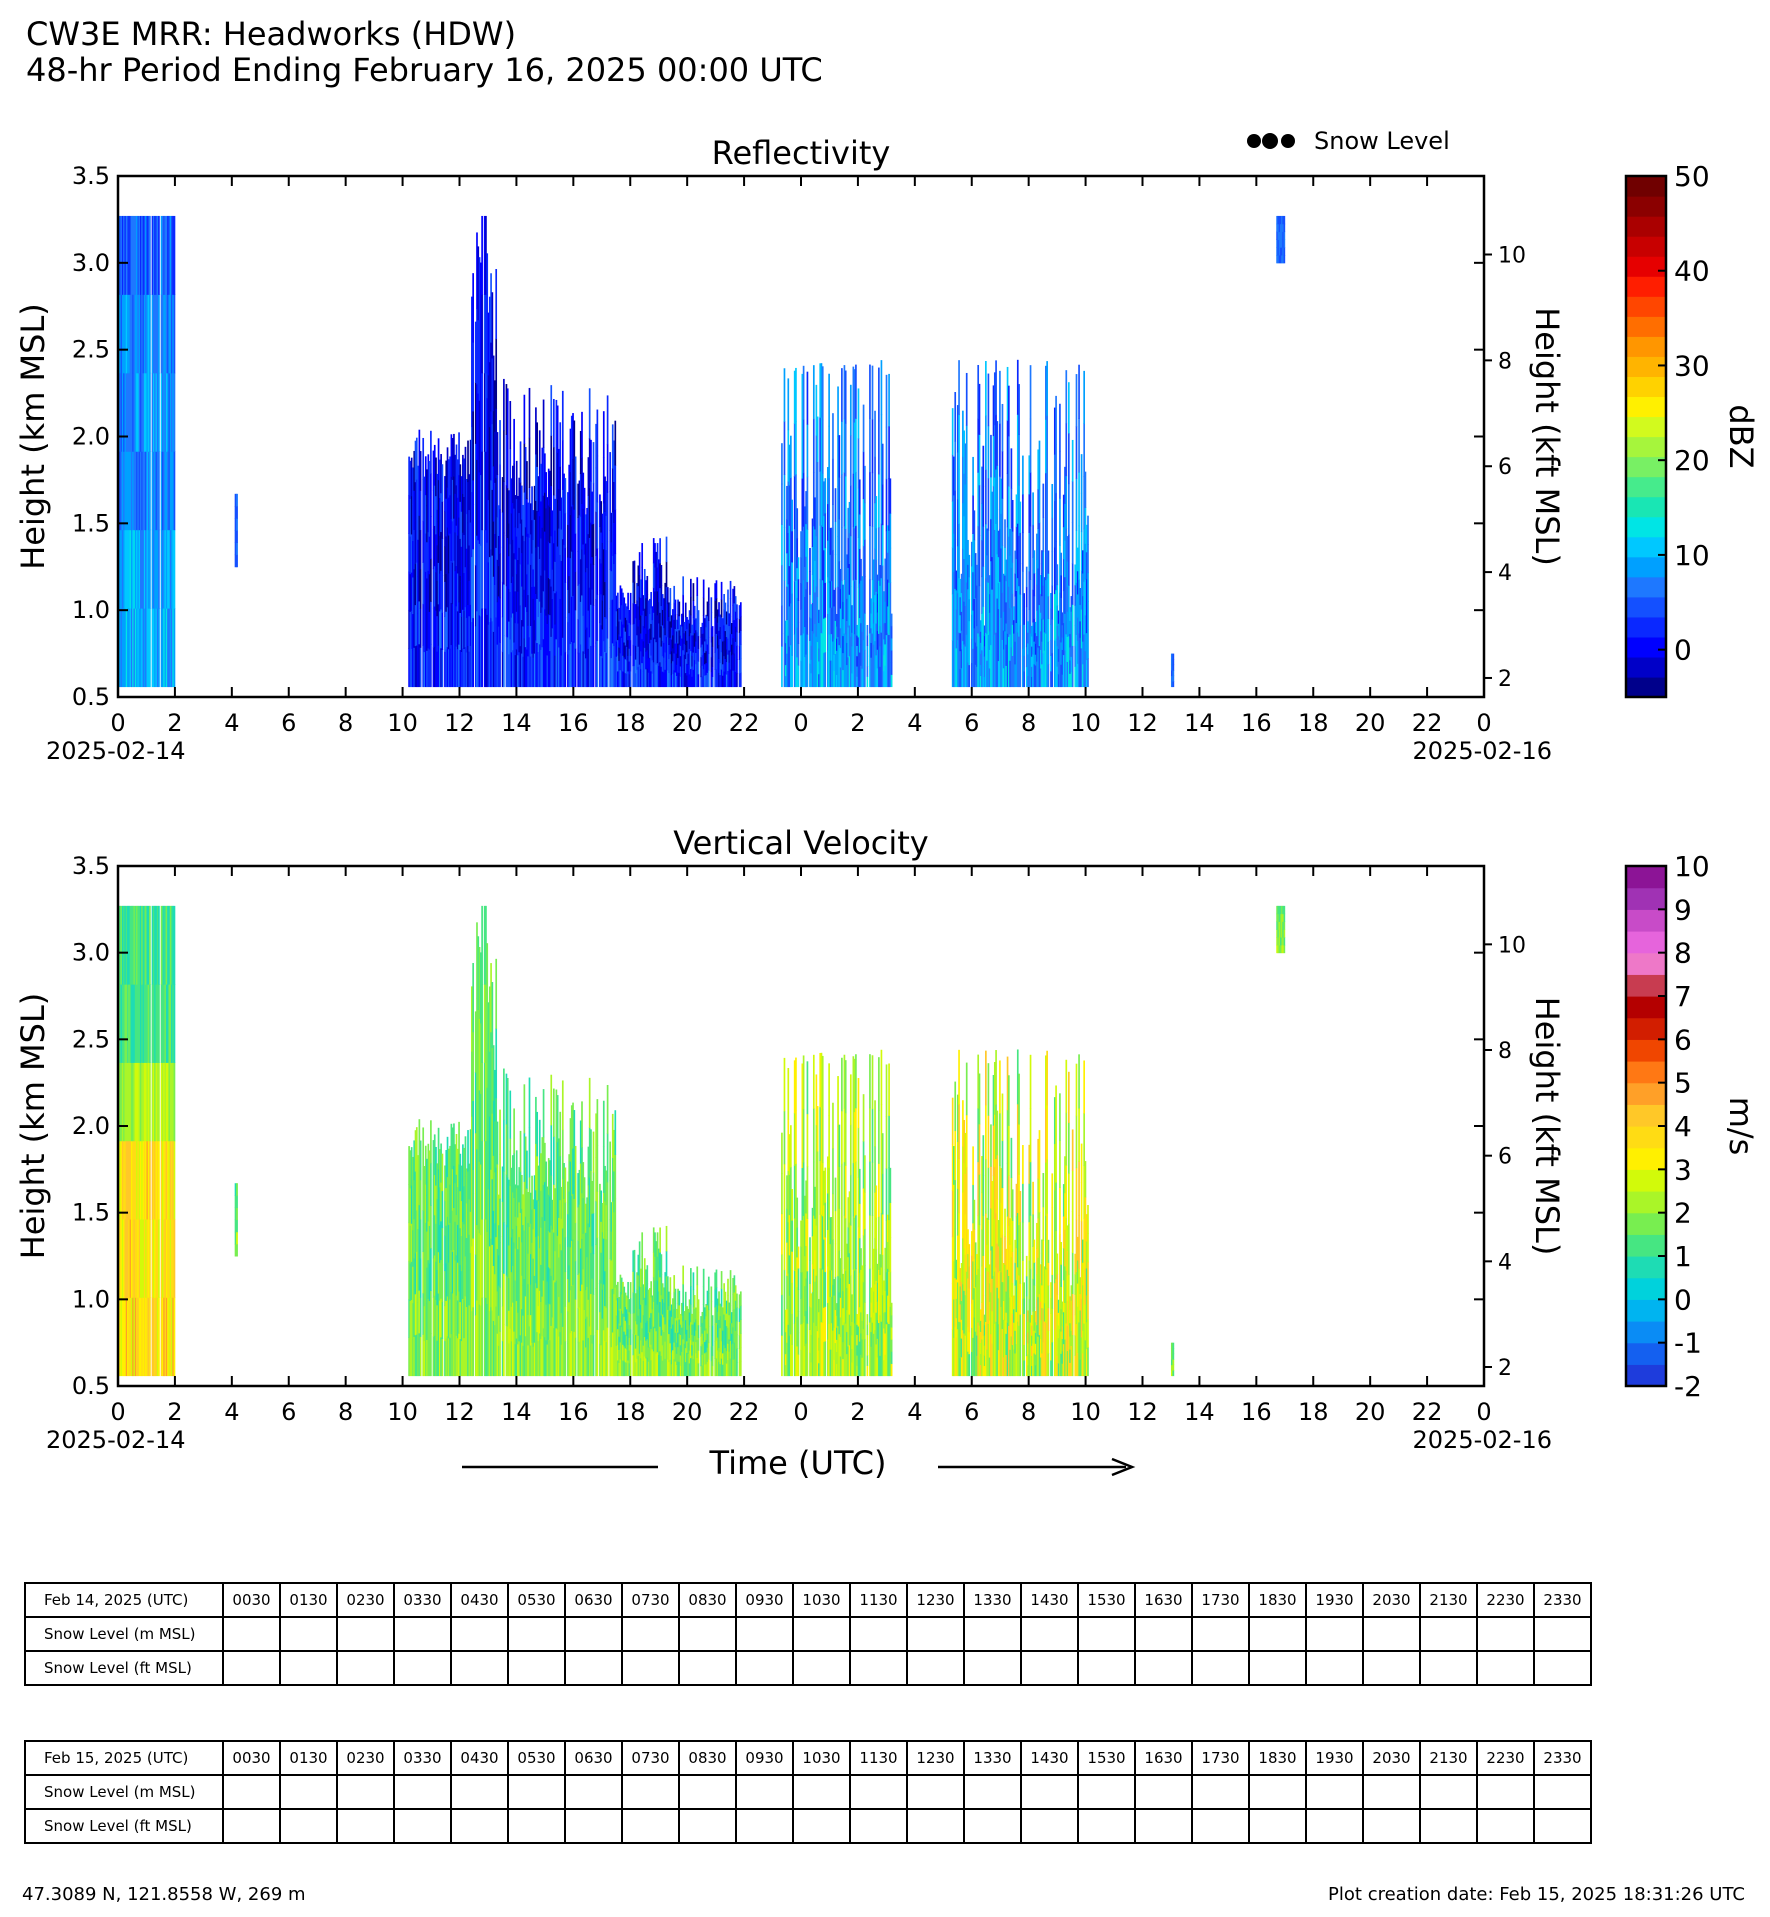 The height and width of the screenshot is (1917, 1770). I want to click on colorbar-swatch, so click(1646, 306).